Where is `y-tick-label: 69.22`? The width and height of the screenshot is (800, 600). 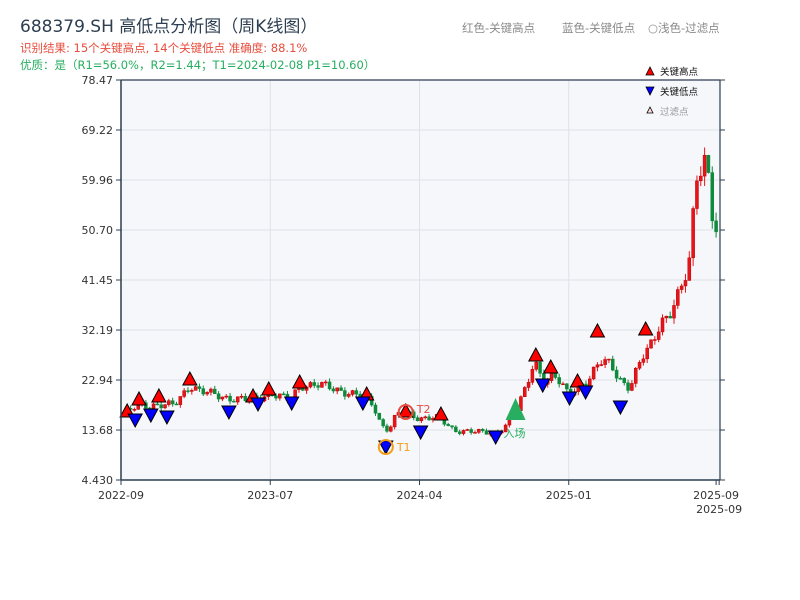 y-tick-label: 69.22 is located at coordinates (98, 130).